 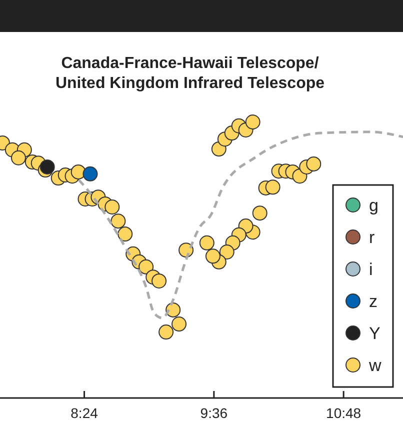 I want to click on chart-title: Canada-France-Hawaii Telescope/ United Kingdom Infrared Telescope, so click(x=190, y=73).